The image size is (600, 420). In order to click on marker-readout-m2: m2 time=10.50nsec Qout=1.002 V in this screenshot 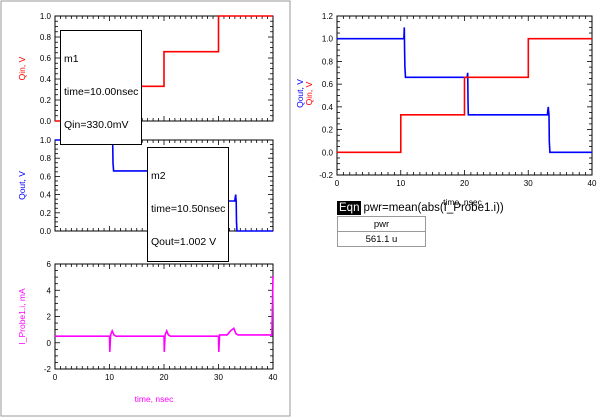, I will do `click(188, 204)`.